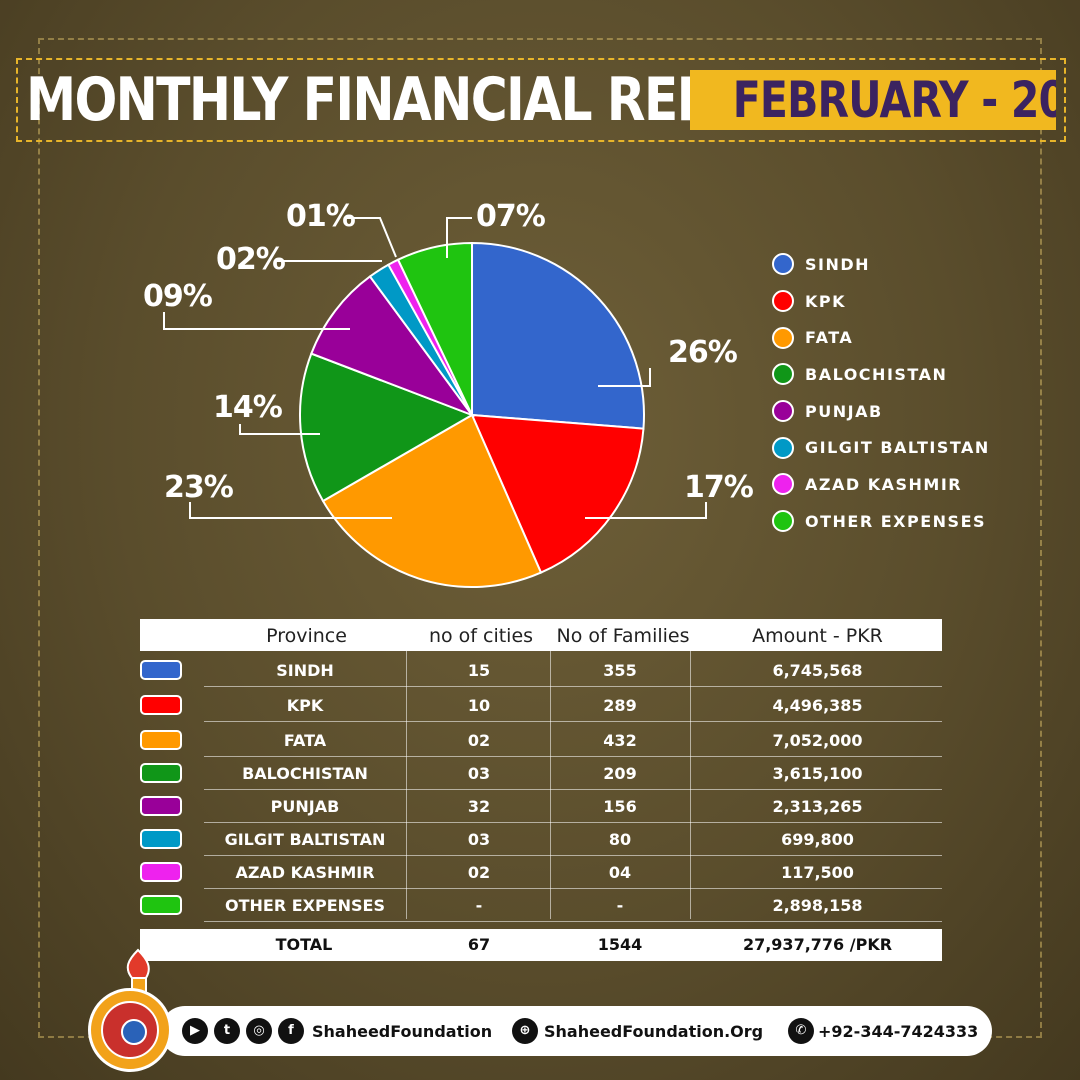 The width and height of the screenshot is (1080, 1080). I want to click on cell-amount: 2,313,265, so click(817, 806).